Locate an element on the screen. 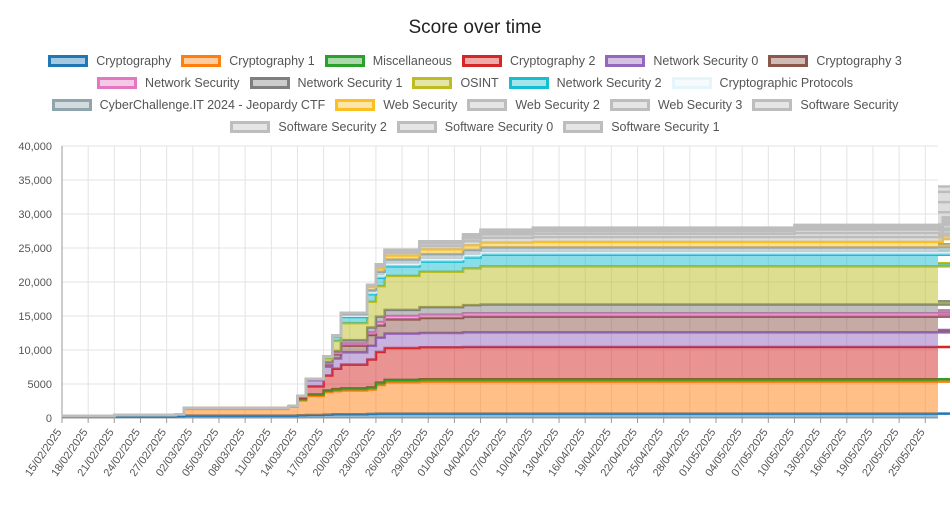 The width and height of the screenshot is (950, 511). legend-item: Miscellaneous is located at coordinates (388, 61).